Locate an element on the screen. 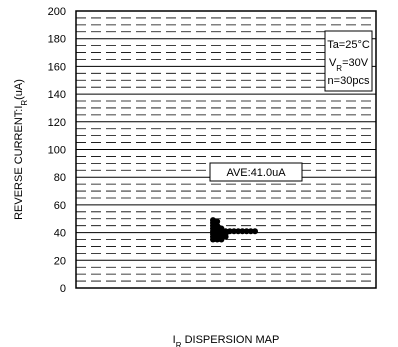 This screenshot has height=347, width=398. y-tick-label: 0 is located at coordinates (63, 289).